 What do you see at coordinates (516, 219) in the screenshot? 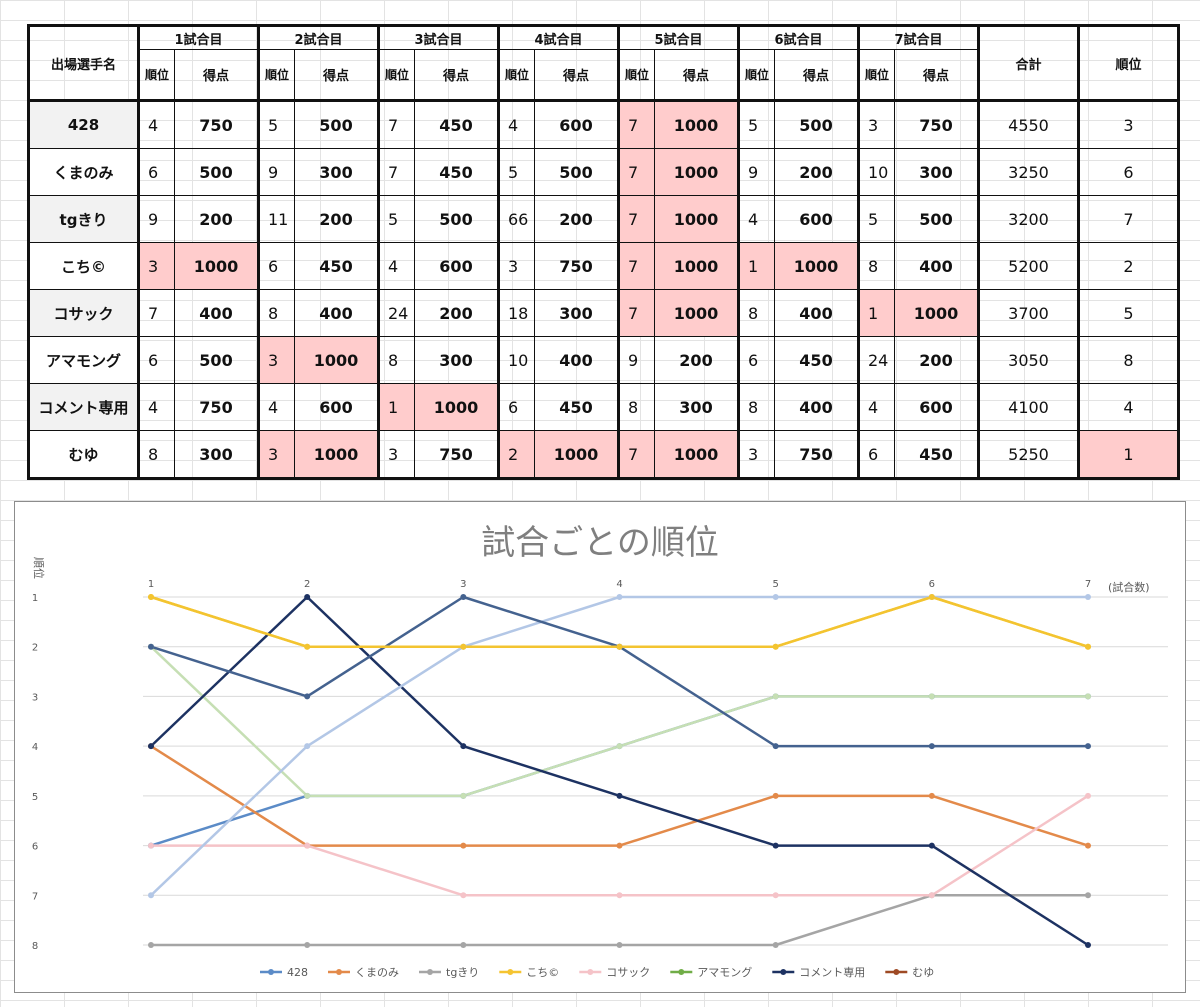
I see `game-rank-cell: 66` at bounding box center [516, 219].